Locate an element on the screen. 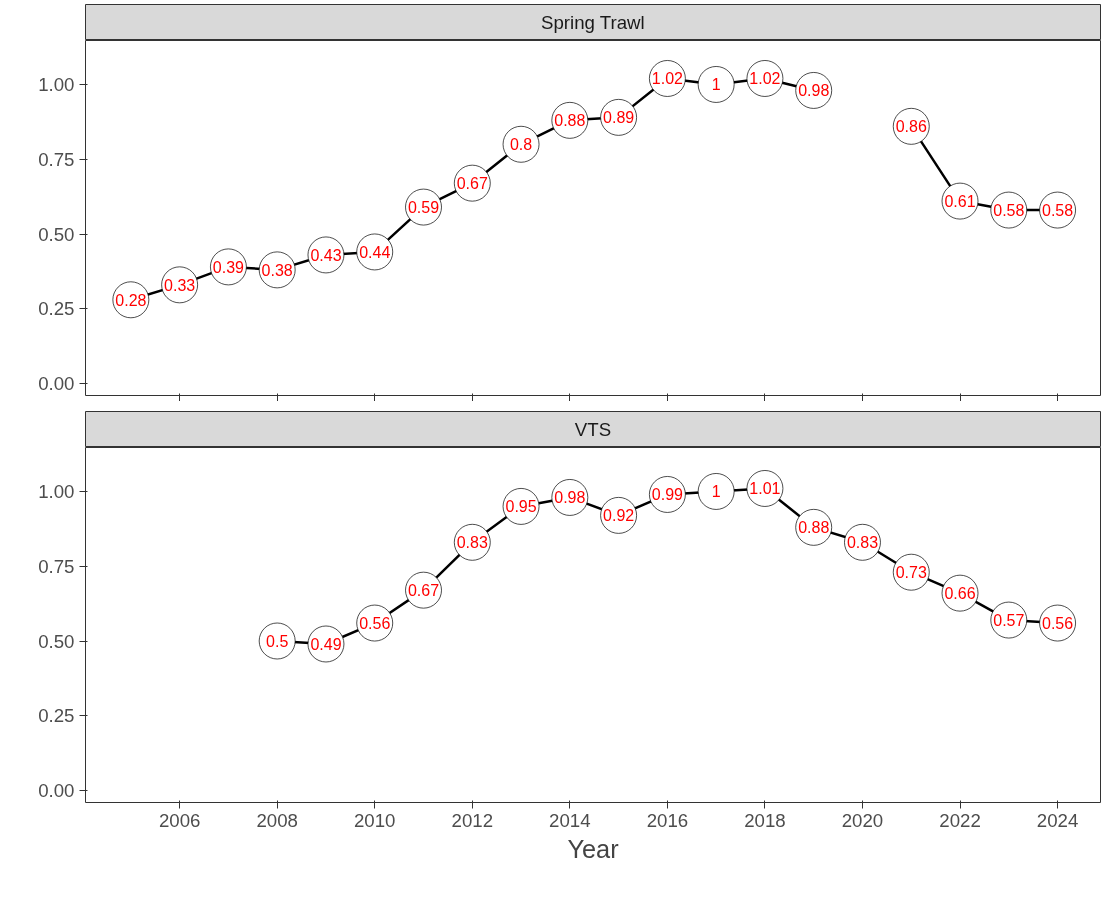 The image size is (1115, 911). data-label: 0.39 is located at coordinates (228, 267).